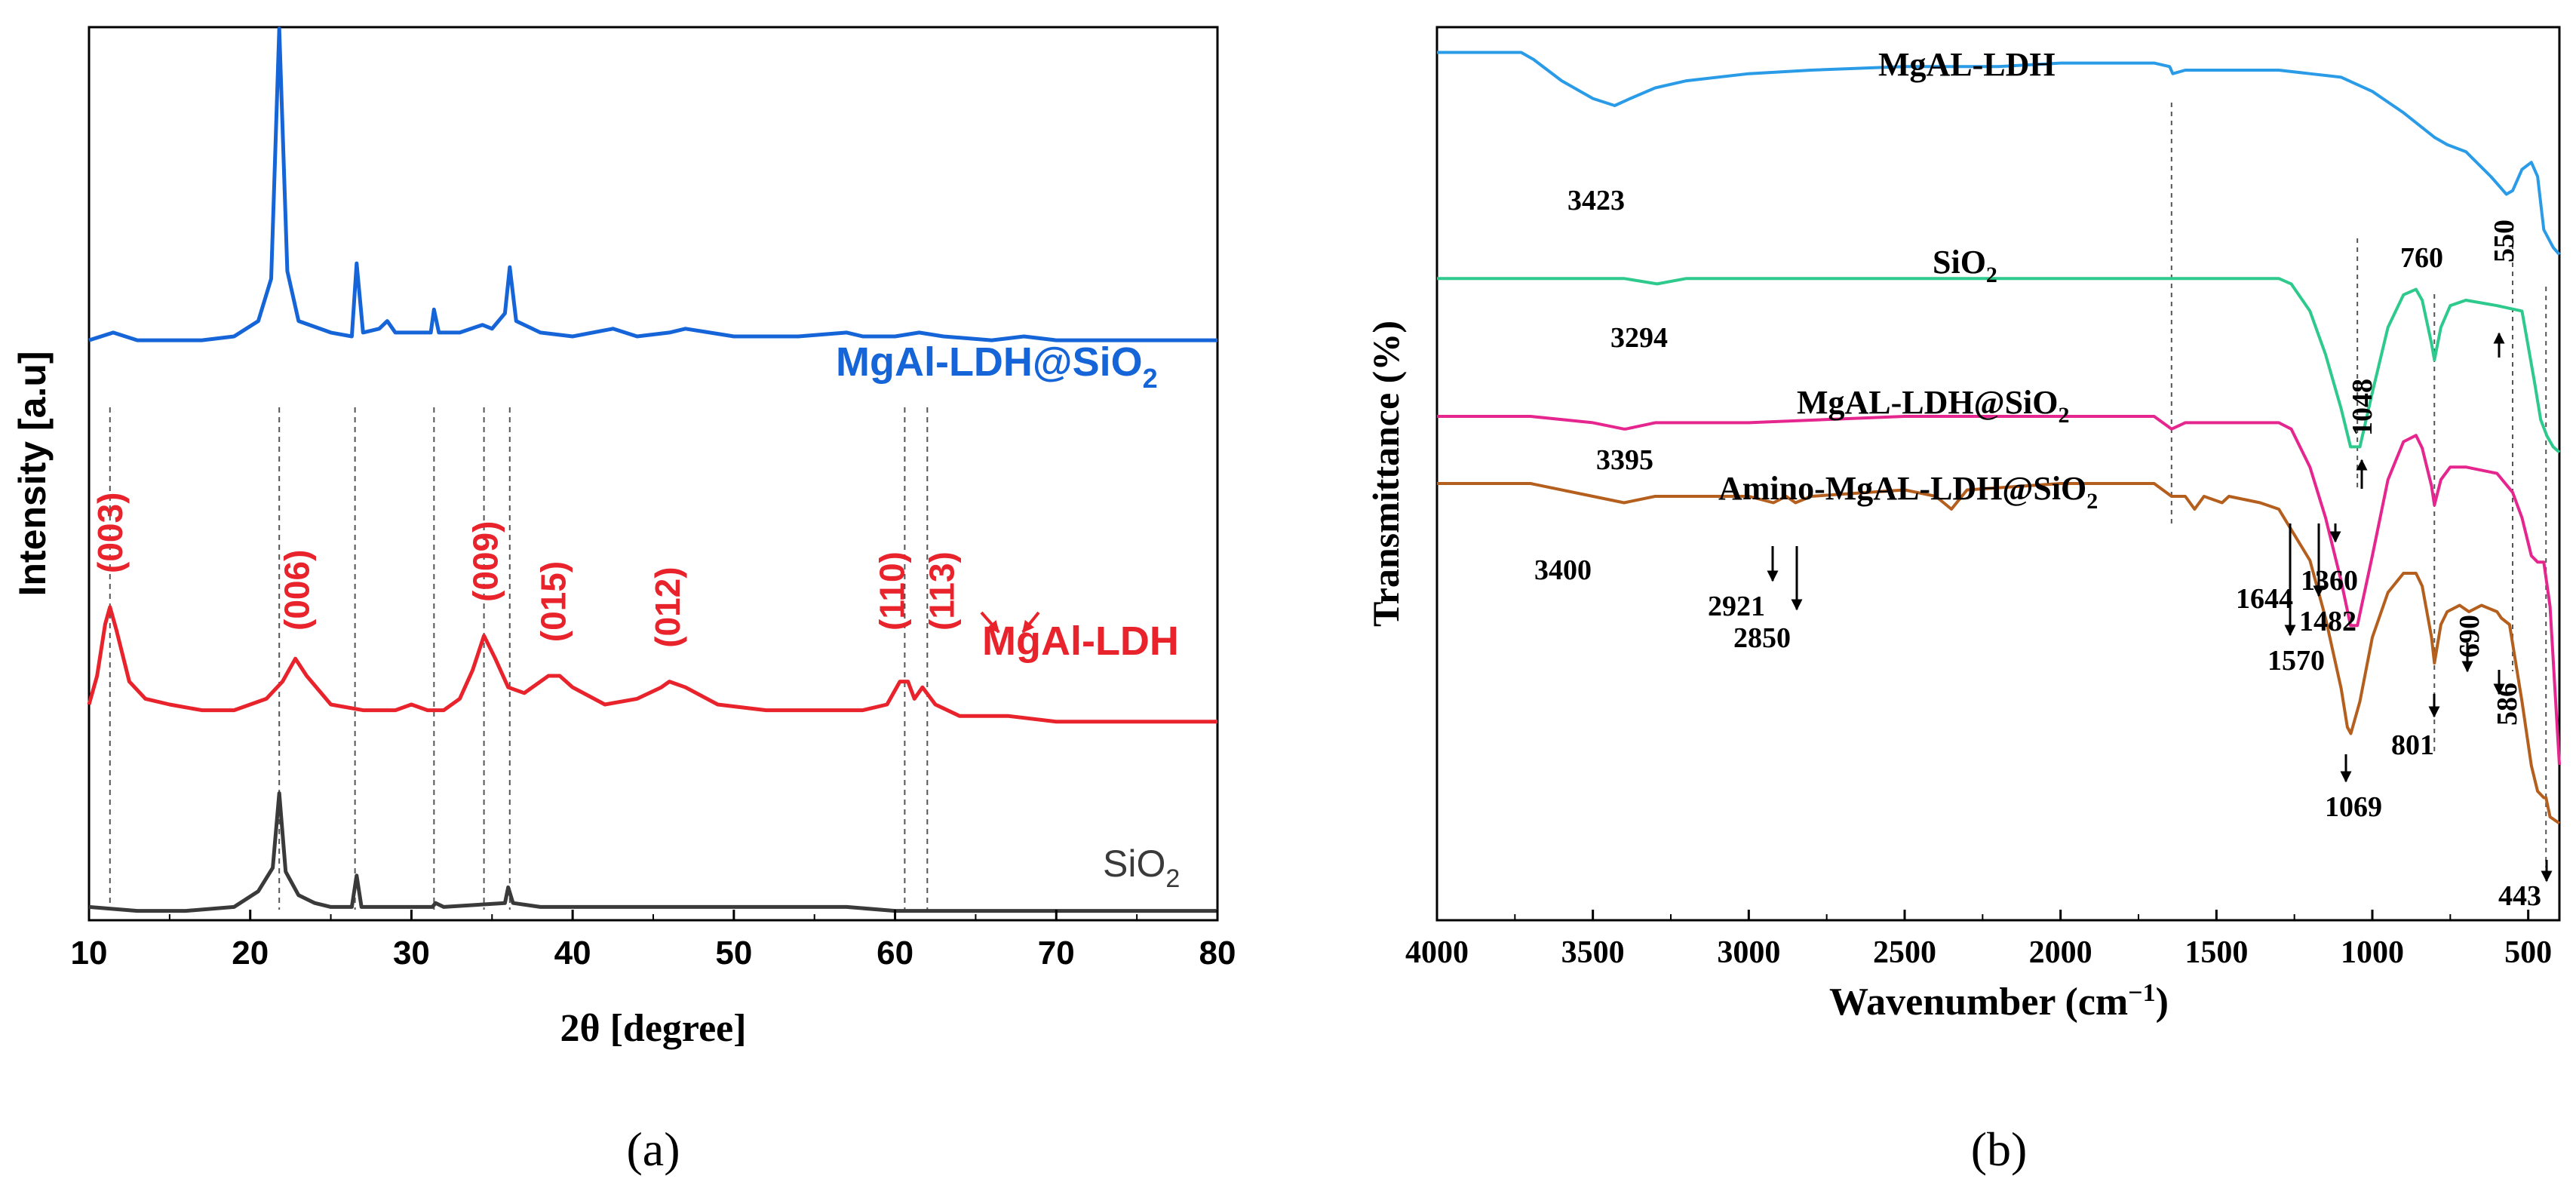  What do you see at coordinates (1056, 954) in the screenshot?
I see `panel-a-x-tick-label: 70` at bounding box center [1056, 954].